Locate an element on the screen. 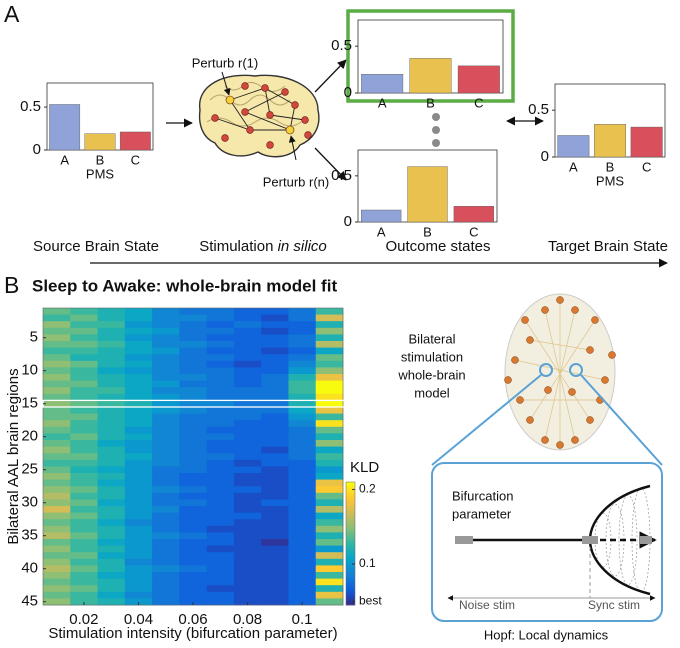  model-label: stimulation is located at coordinates (432, 356).